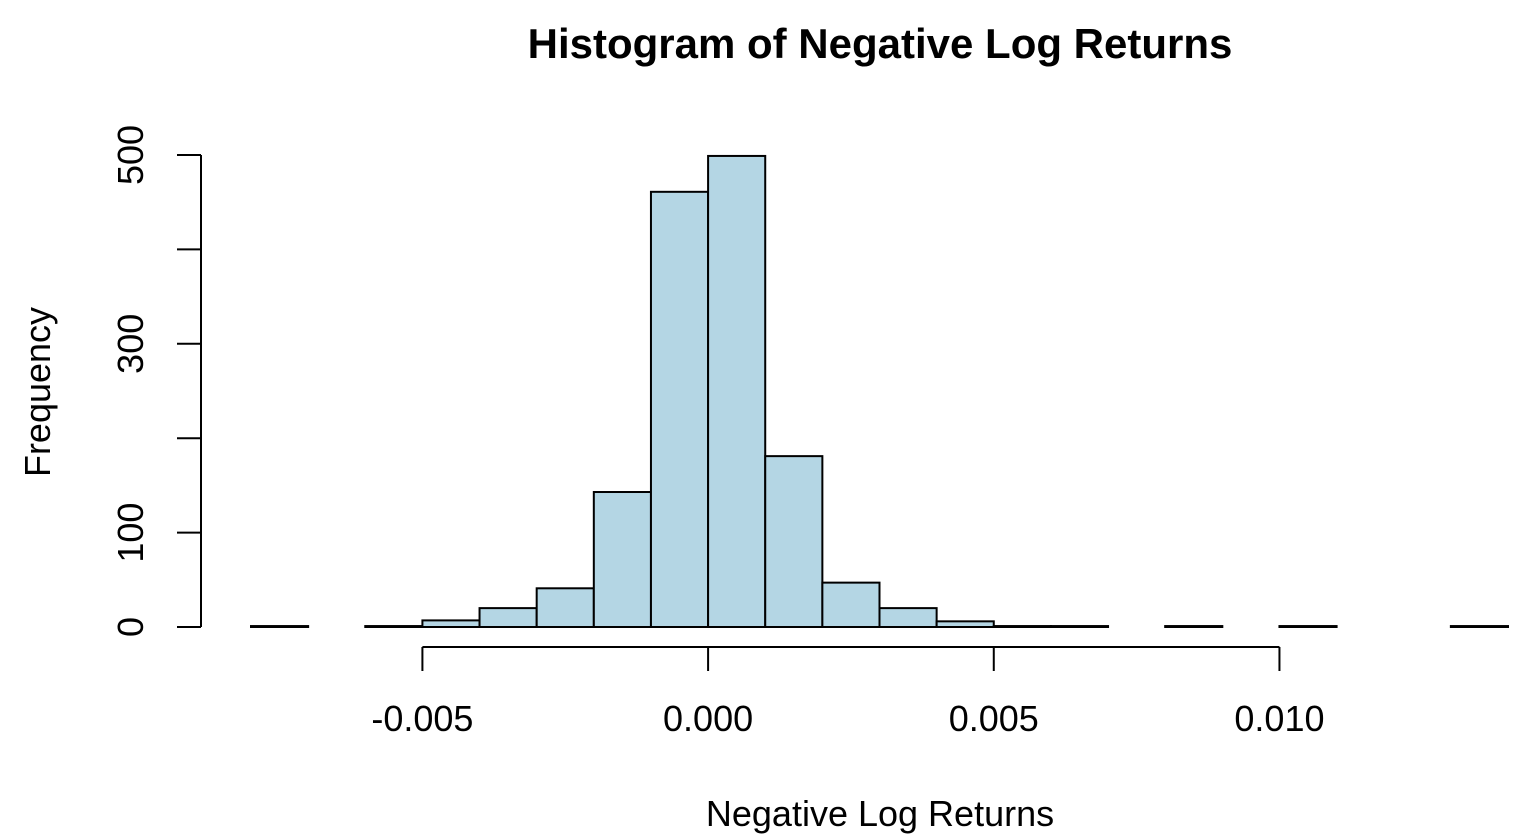 The height and width of the screenshot is (838, 1528). Describe the element at coordinates (848, 692) in the screenshot. I see `x-axis: -0.005 0.000 0.005 0.010` at that location.